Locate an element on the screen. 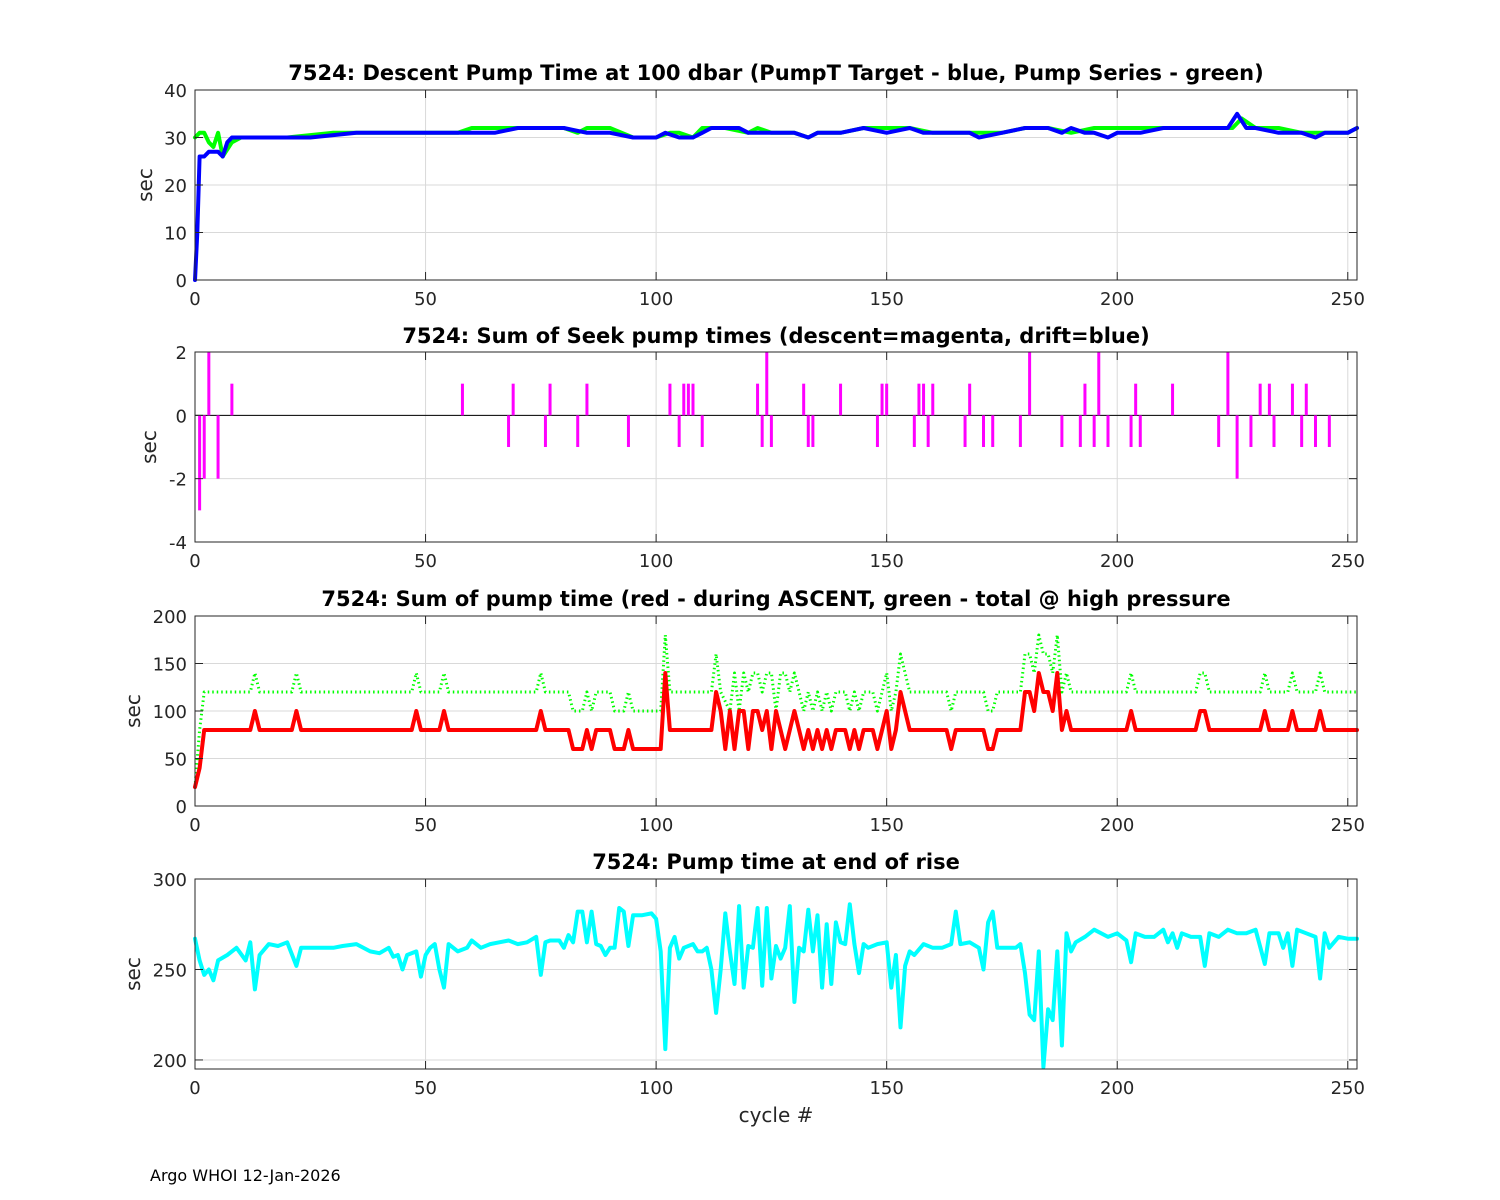 The image size is (1500, 1200). panel-2-ytick-label: 0 is located at coordinates (181, 416).